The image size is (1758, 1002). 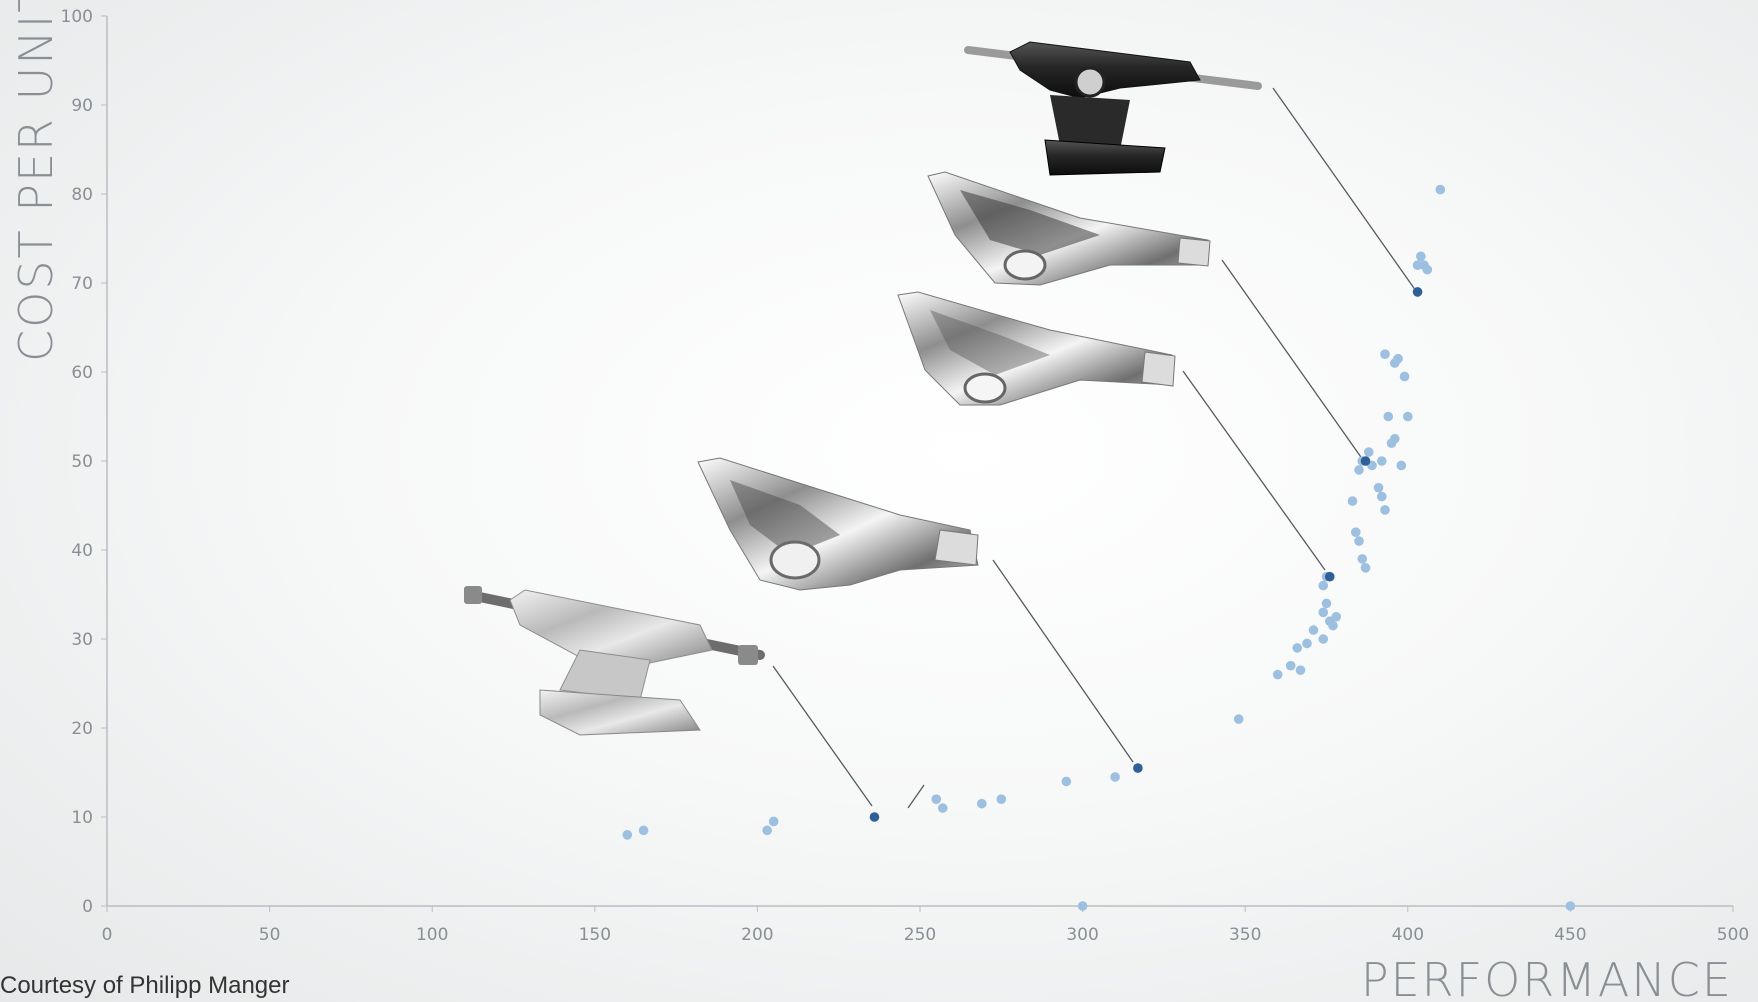 I want to click on x-tick-label: 450, so click(x=1570, y=935).